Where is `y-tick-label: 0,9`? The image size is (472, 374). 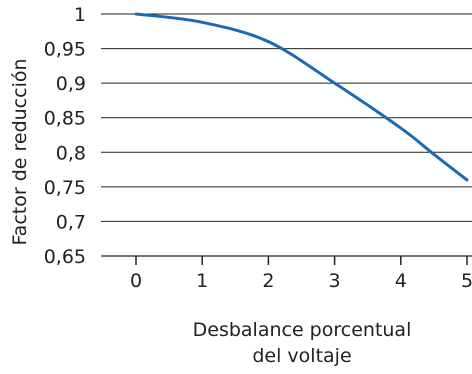
y-tick-label: 0,9 is located at coordinates (71, 84).